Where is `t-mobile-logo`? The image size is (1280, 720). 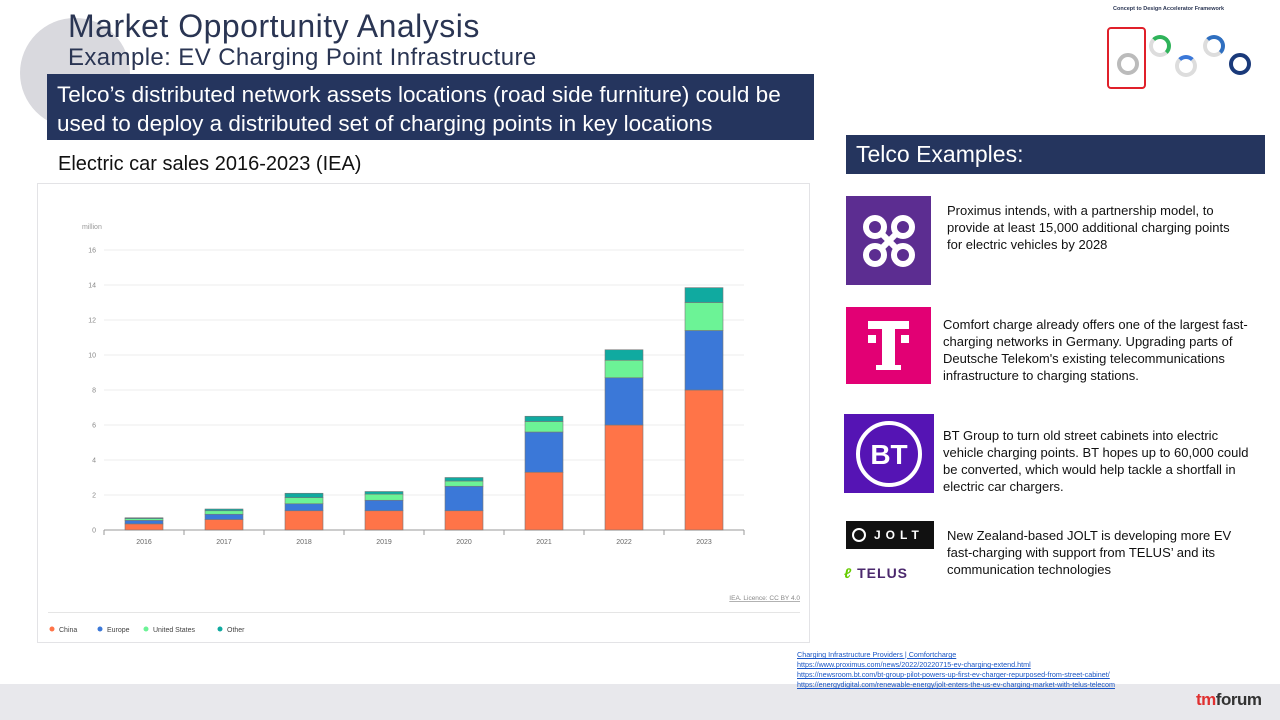
t-mobile-logo is located at coordinates (888, 345).